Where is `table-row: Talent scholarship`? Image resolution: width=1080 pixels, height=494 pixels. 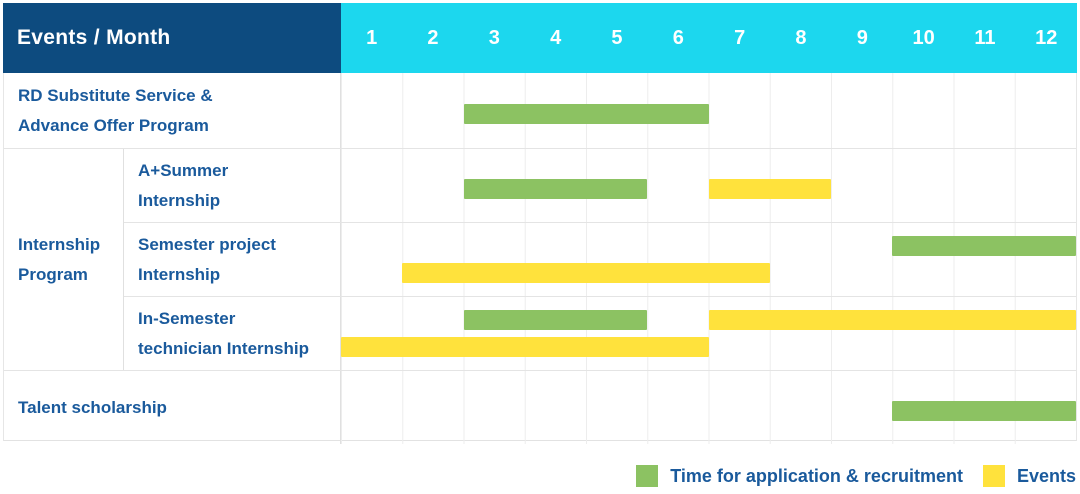
table-row: Talent scholarship is located at coordinates (540, 407).